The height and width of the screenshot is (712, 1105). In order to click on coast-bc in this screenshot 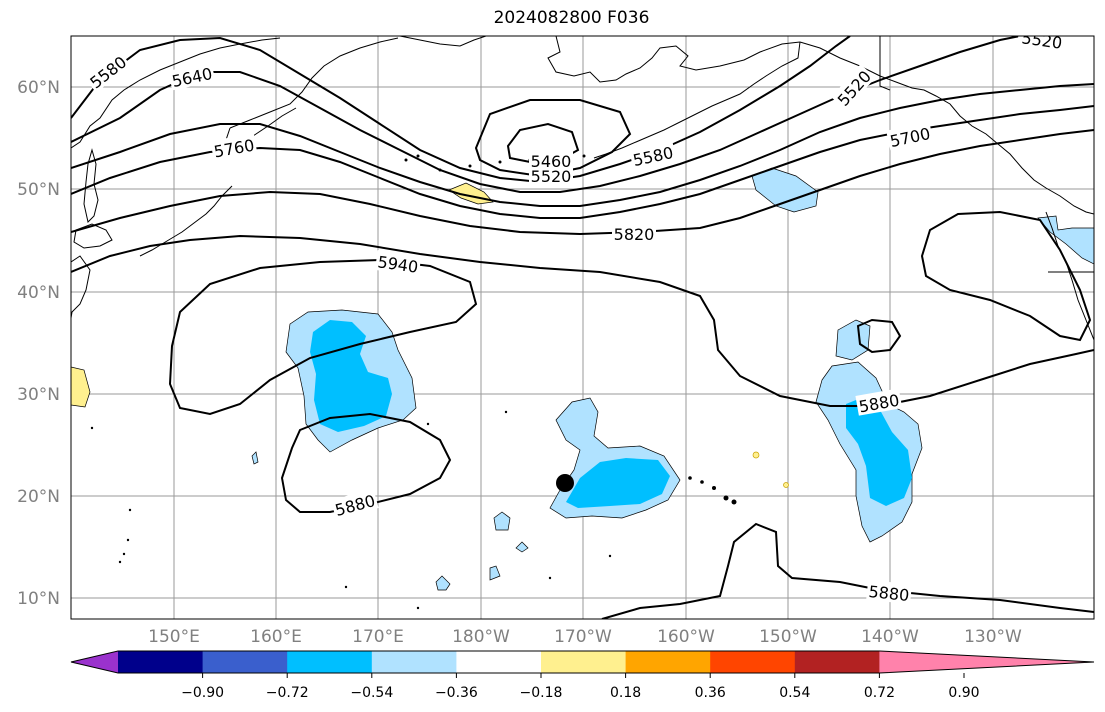, I will do `click(1069, 276)`.